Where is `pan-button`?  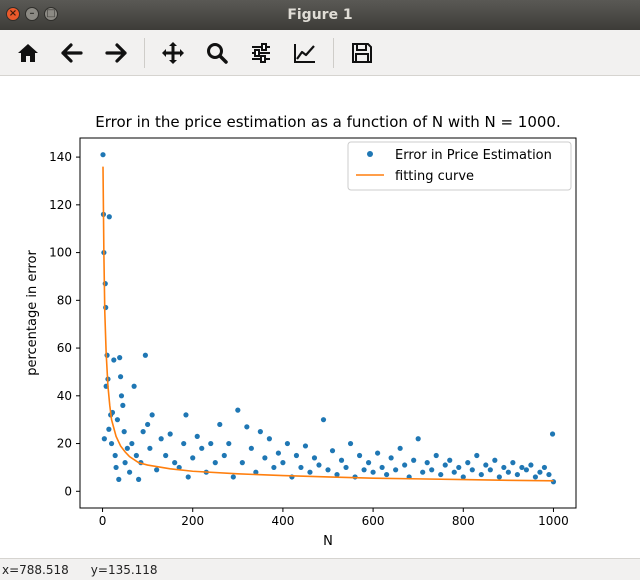 pan-button is located at coordinates (173, 53).